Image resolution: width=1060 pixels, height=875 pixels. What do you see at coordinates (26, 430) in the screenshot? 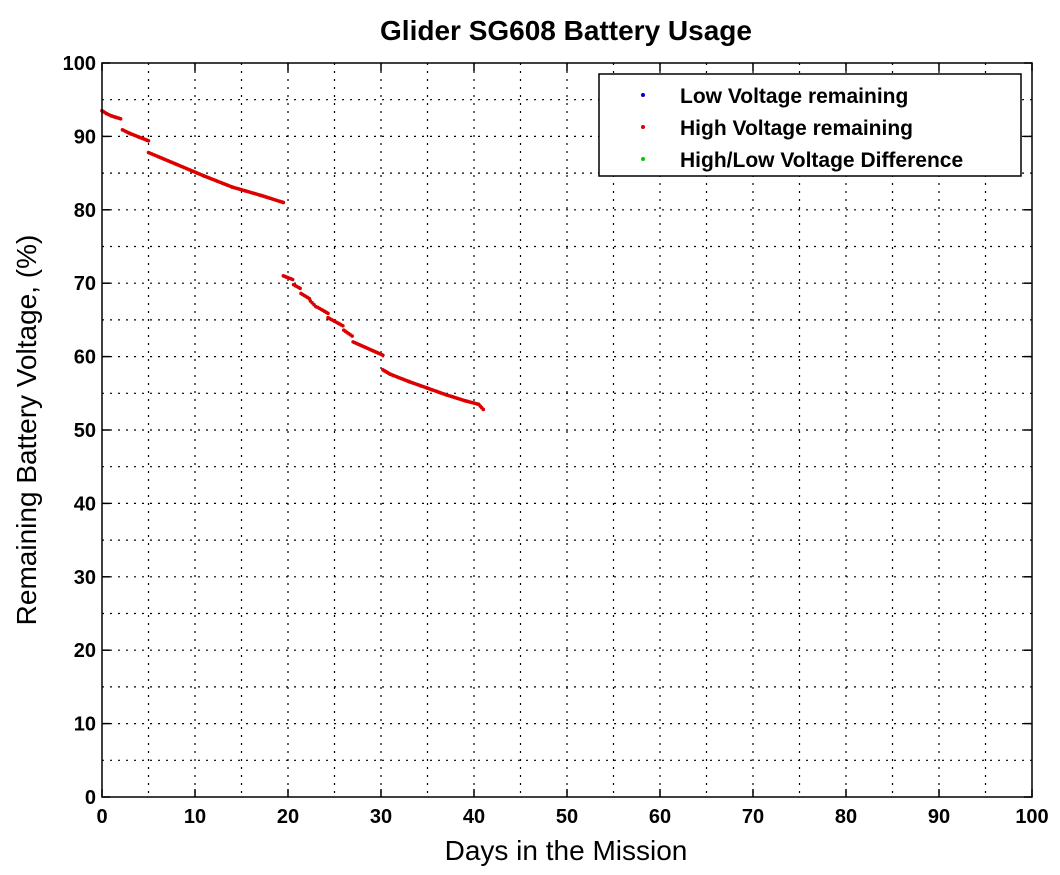
I see `y-axis-label: Remaining Battery Voltage, (%)` at bounding box center [26, 430].